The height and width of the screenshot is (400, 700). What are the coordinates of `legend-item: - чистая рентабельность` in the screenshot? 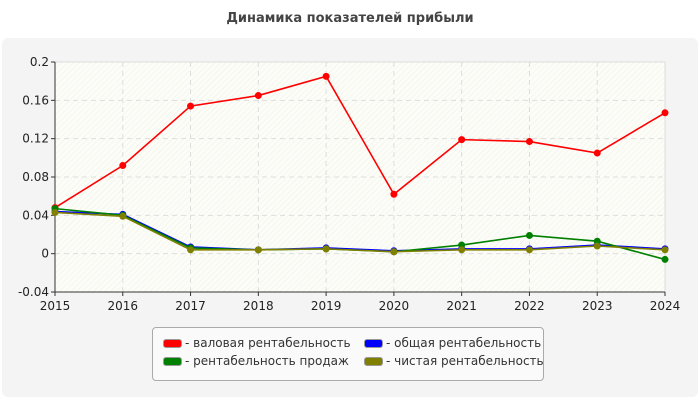 It's located at (454, 361).